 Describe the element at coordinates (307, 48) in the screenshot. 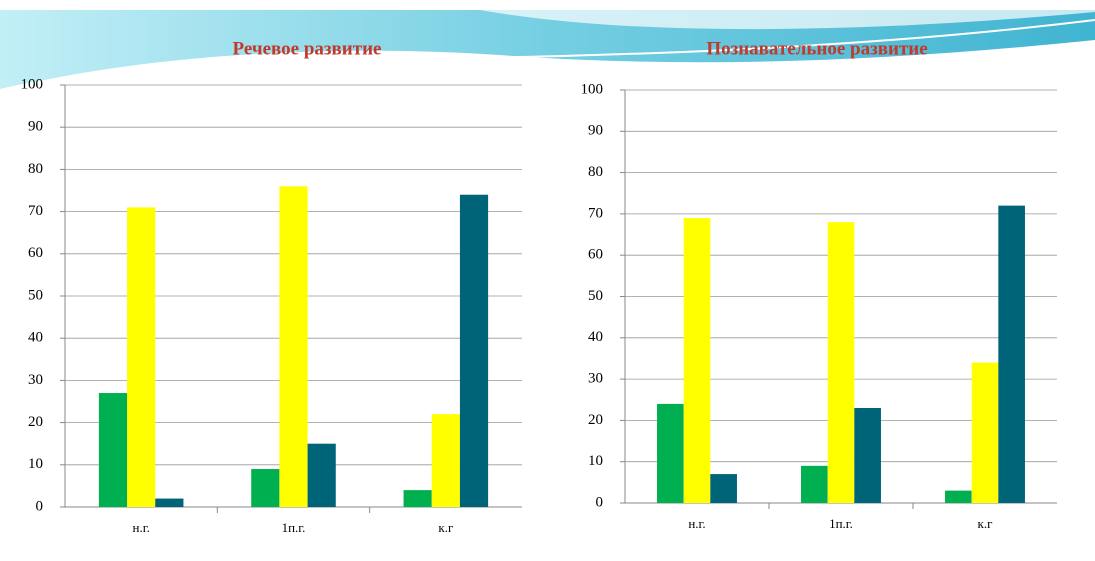

I see `chart-title: Речевое развитие` at that location.